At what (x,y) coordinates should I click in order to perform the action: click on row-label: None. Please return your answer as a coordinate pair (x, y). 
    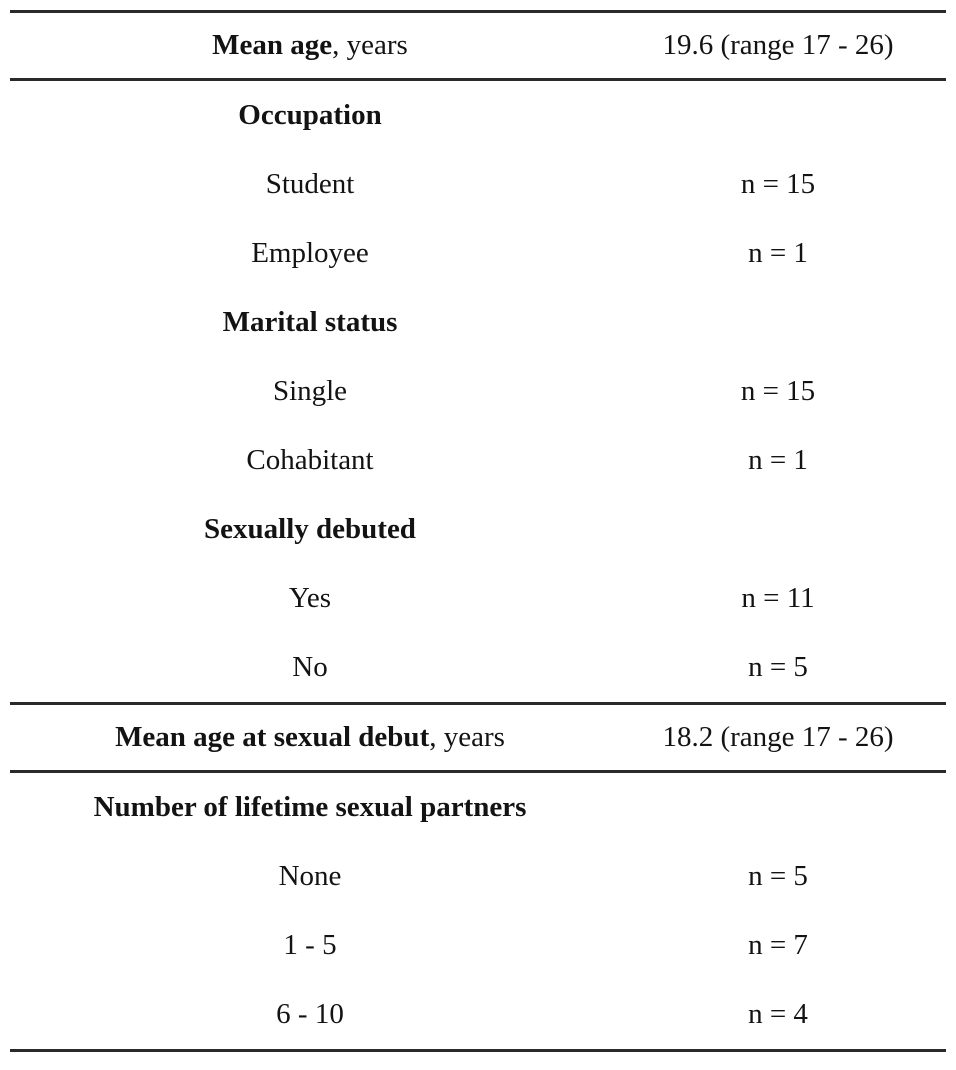
    Looking at the image, I should click on (310, 876).